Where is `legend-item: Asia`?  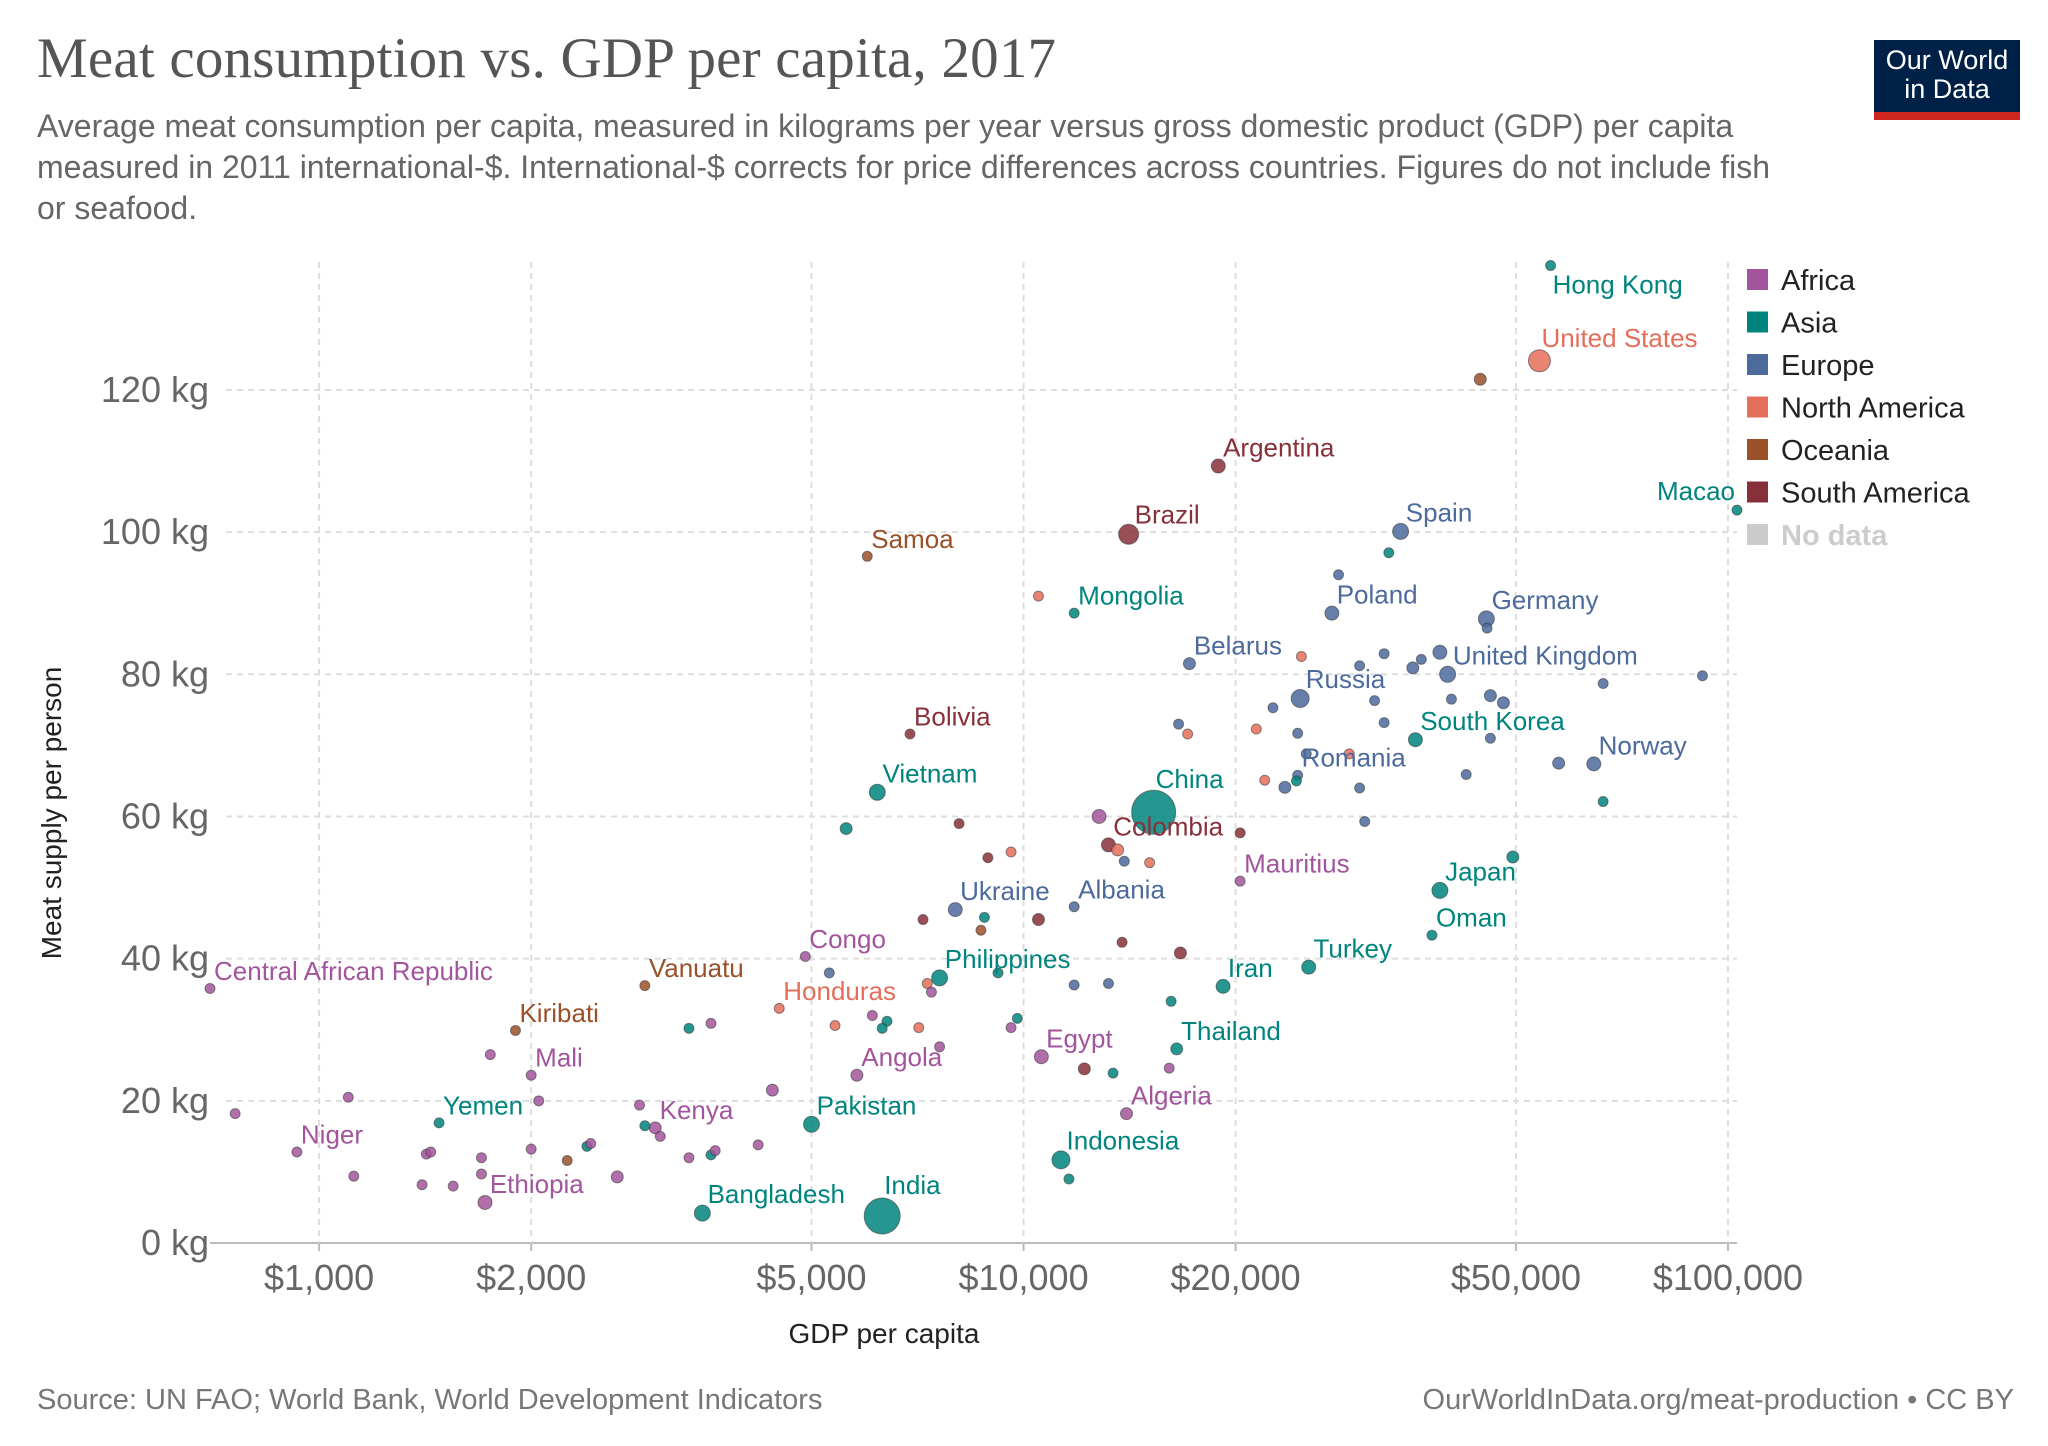
legend-item: Asia is located at coordinates (1809, 324).